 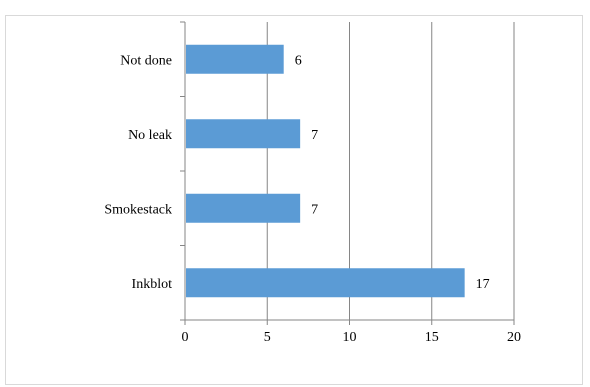 I want to click on bar-inkblot, so click(x=325, y=283).